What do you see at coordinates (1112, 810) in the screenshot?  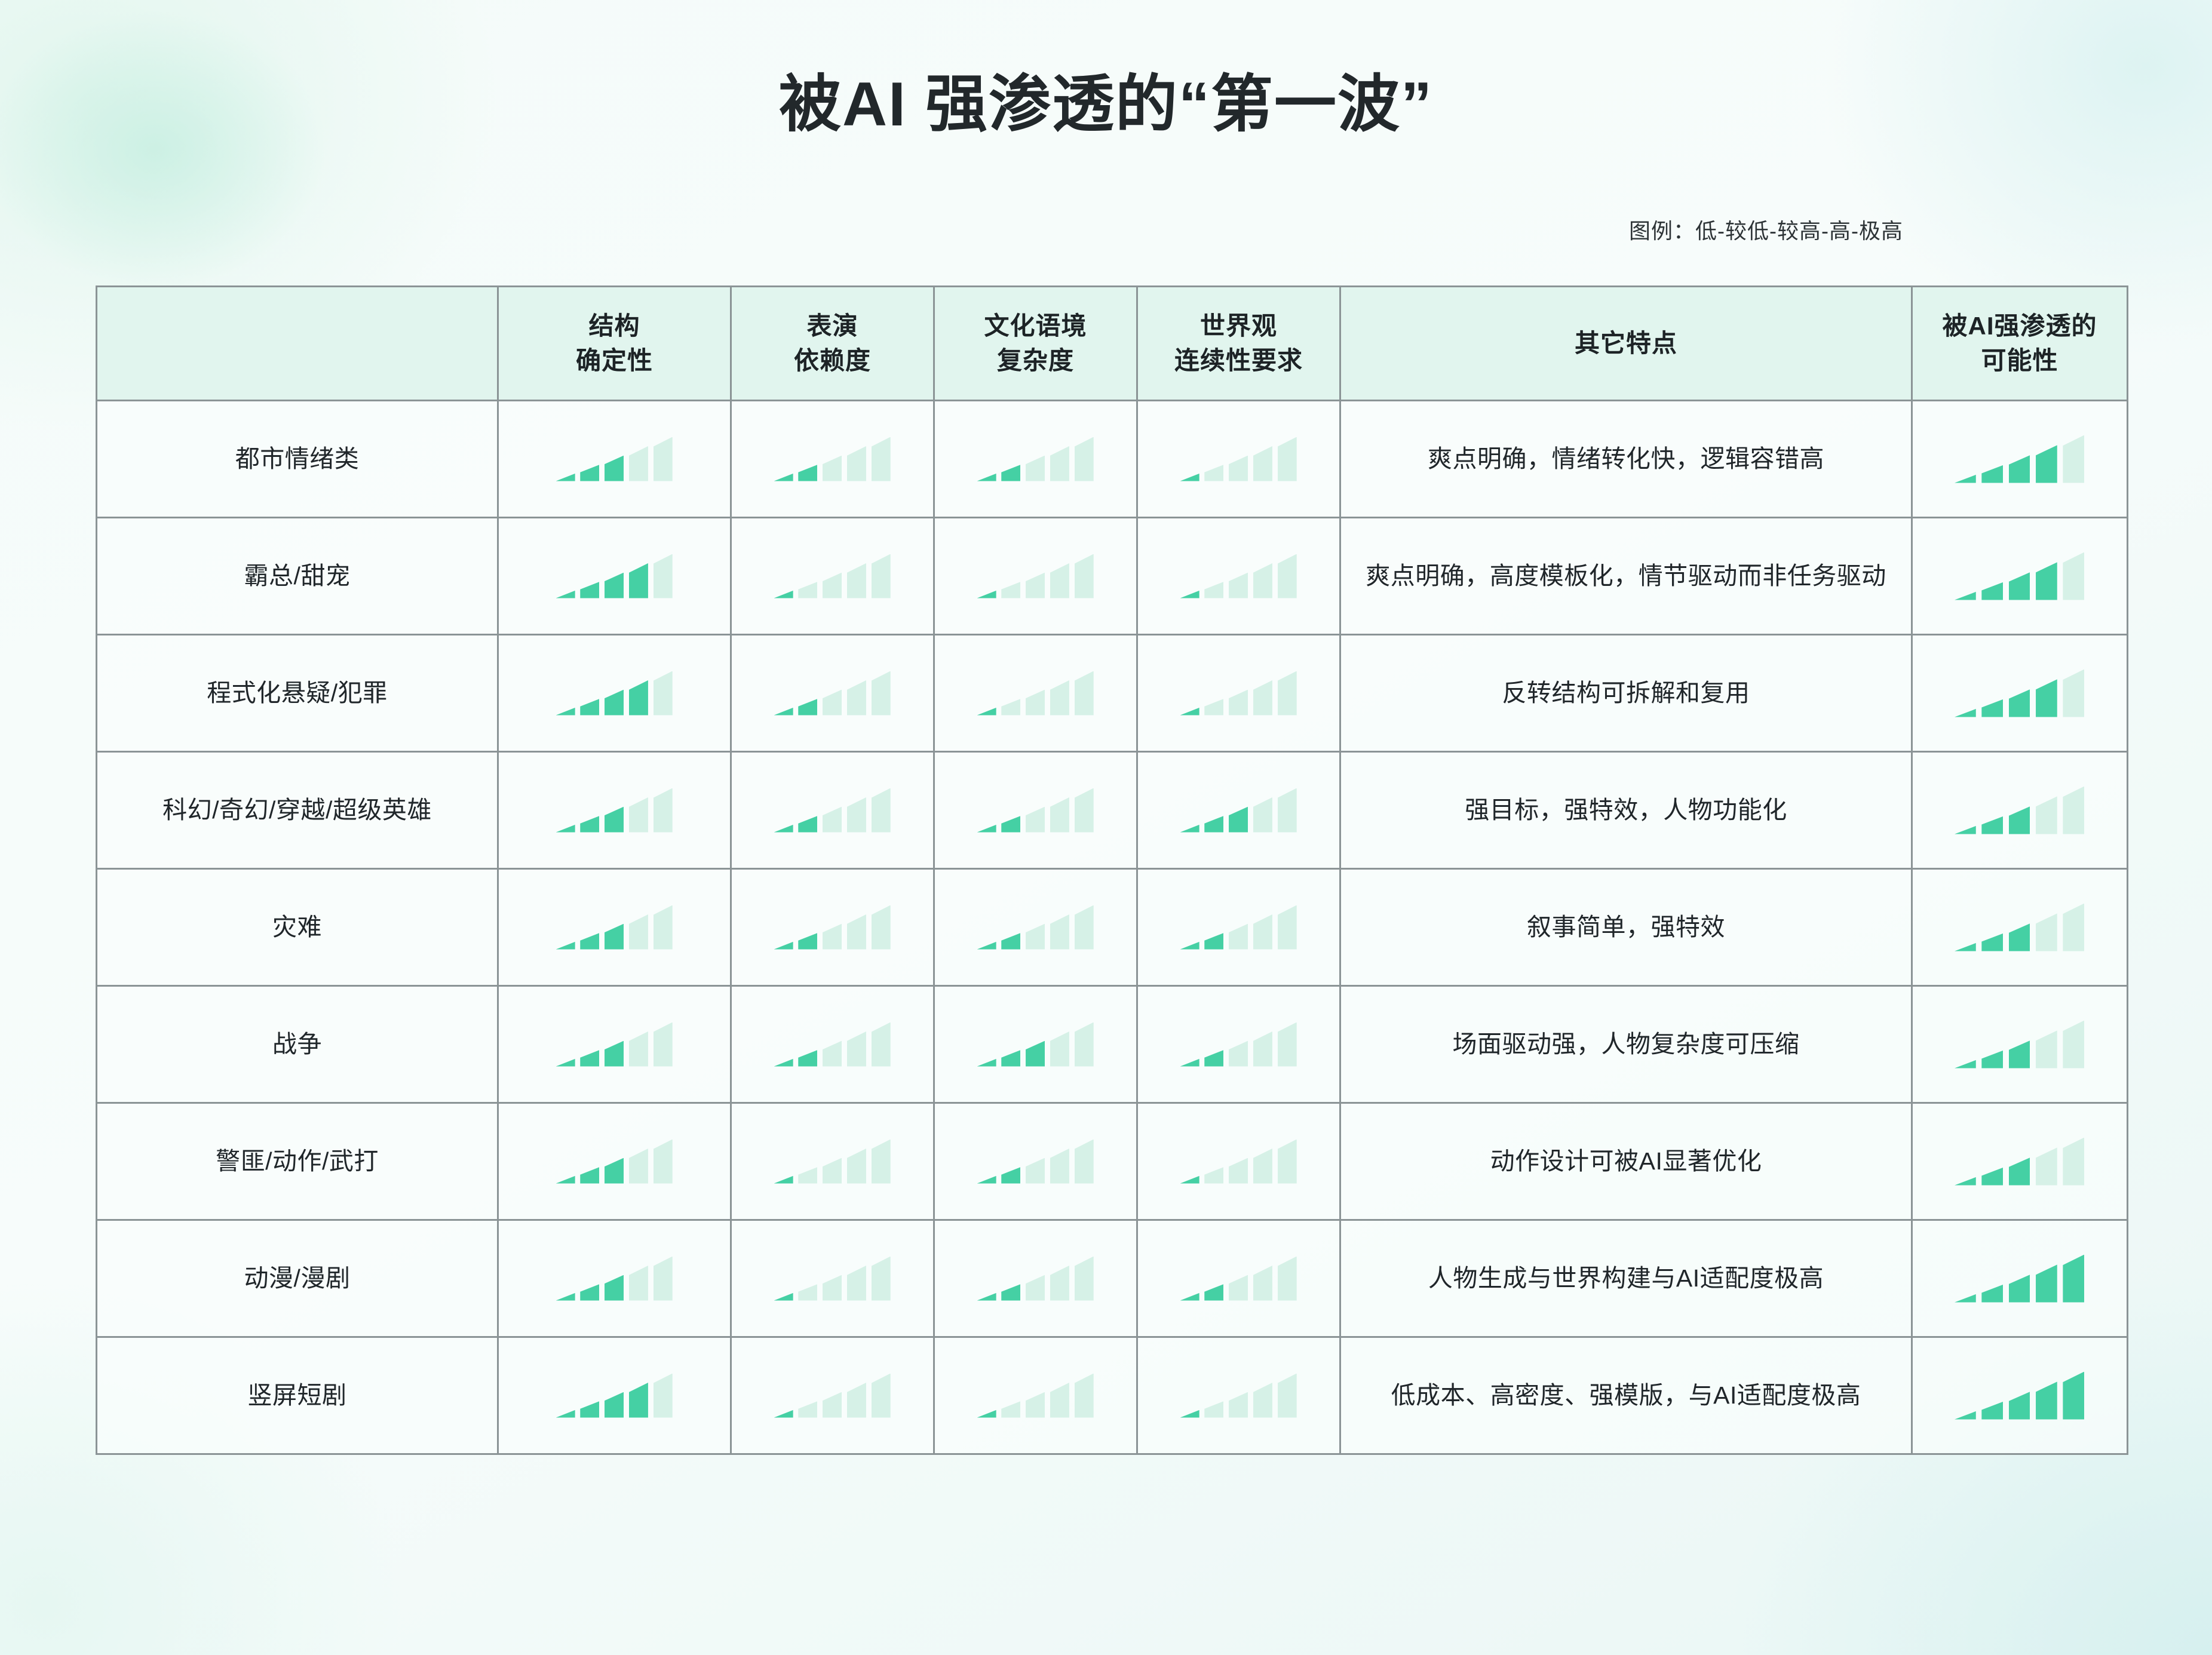 I see `table-row: 科幻/奇幻/穿越/超级英雄 强目标，强特效，人物功能化` at bounding box center [1112, 810].